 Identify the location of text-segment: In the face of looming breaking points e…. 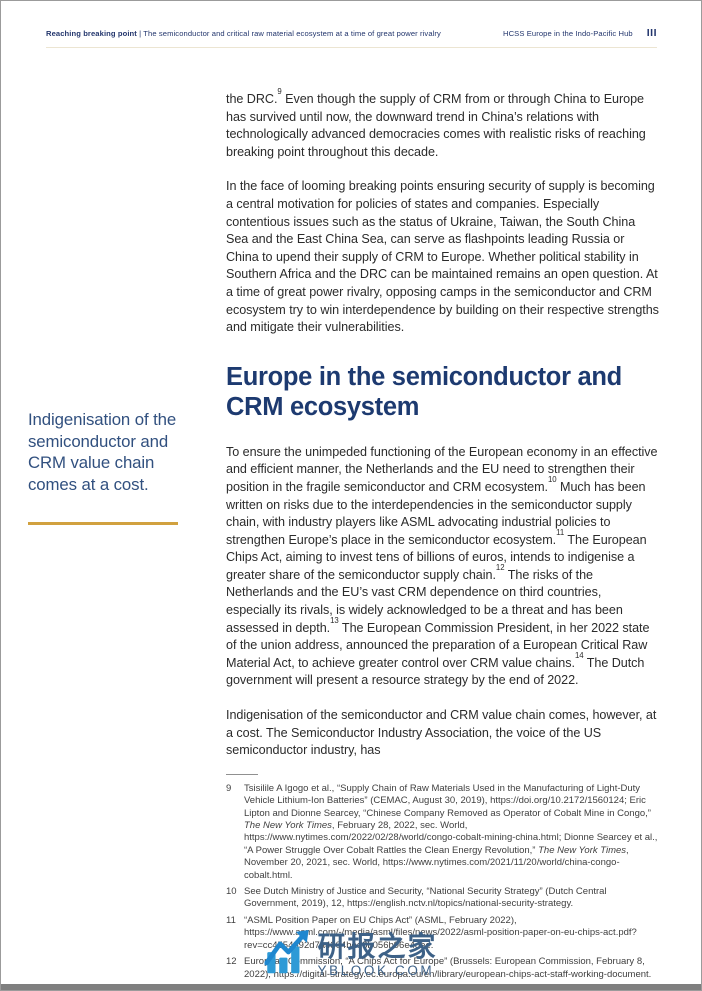
(442, 257).